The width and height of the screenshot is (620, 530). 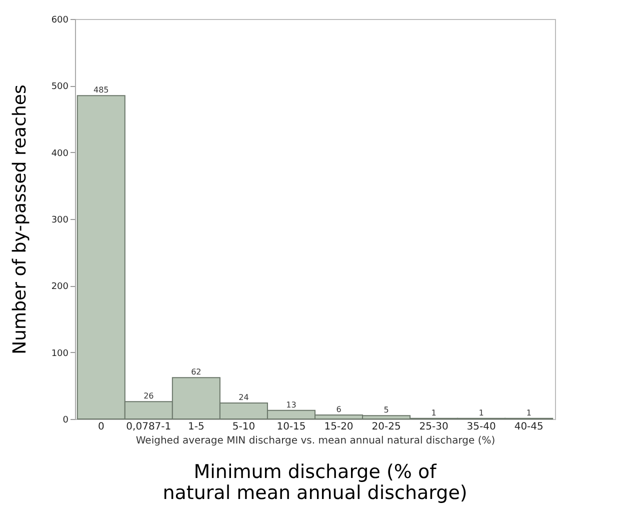 What do you see at coordinates (149, 427) in the screenshot?
I see `x-tick-label: 0,0787-1` at bounding box center [149, 427].